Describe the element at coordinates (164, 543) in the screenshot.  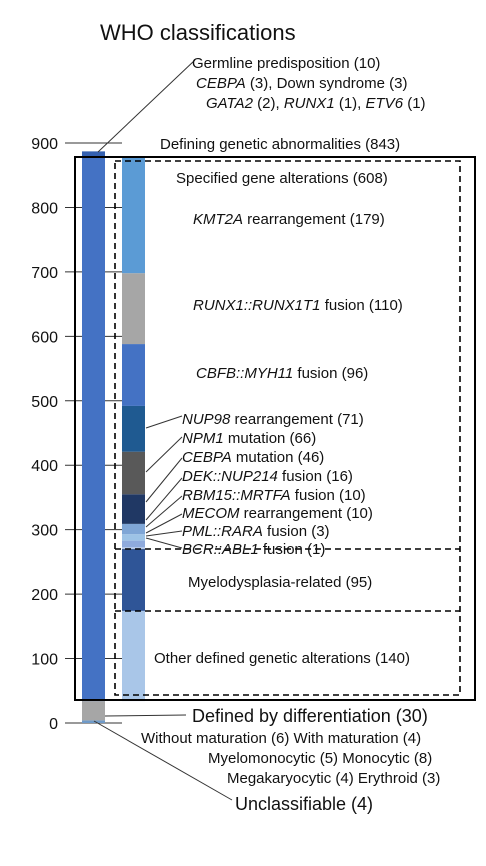
I see `bcr-leader` at that location.